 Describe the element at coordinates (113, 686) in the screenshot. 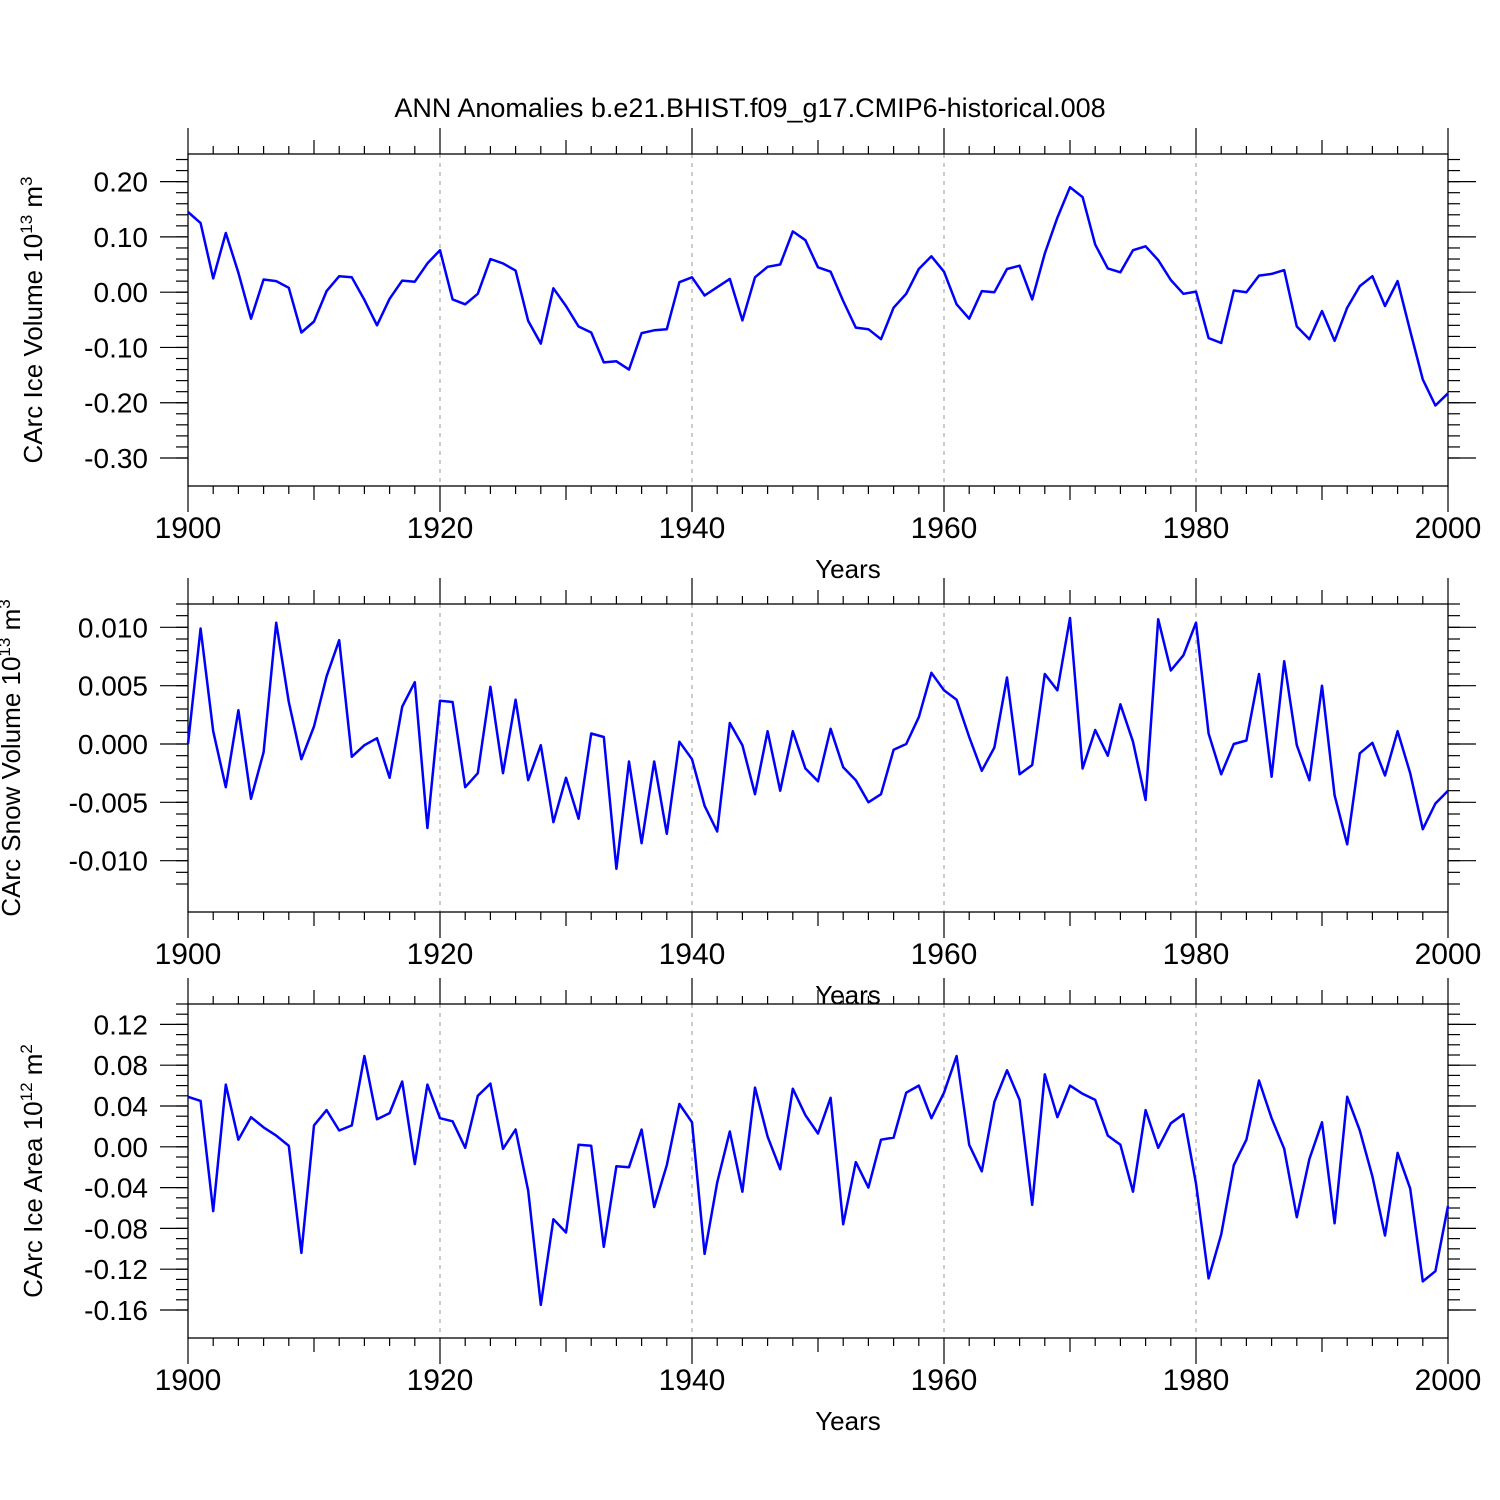

I see `y-tick-label: 0.005` at that location.